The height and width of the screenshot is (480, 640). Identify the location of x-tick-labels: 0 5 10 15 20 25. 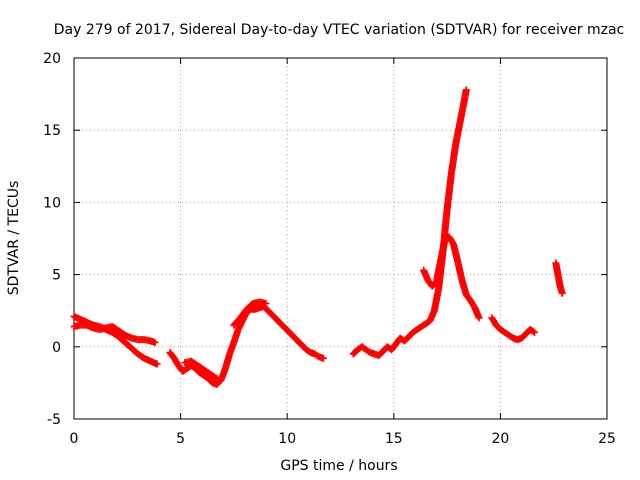
(343, 439).